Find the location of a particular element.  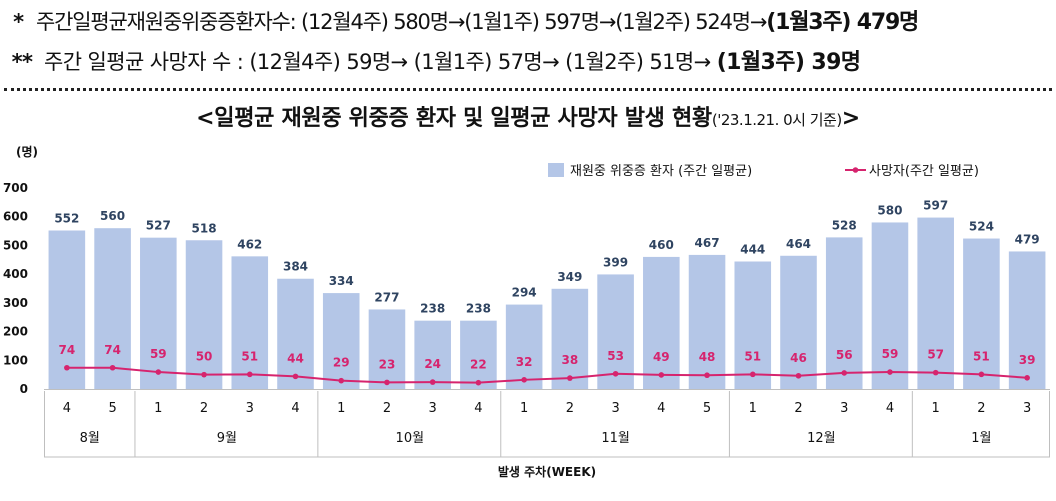

bar-value-label: 524 is located at coordinates (981, 227).